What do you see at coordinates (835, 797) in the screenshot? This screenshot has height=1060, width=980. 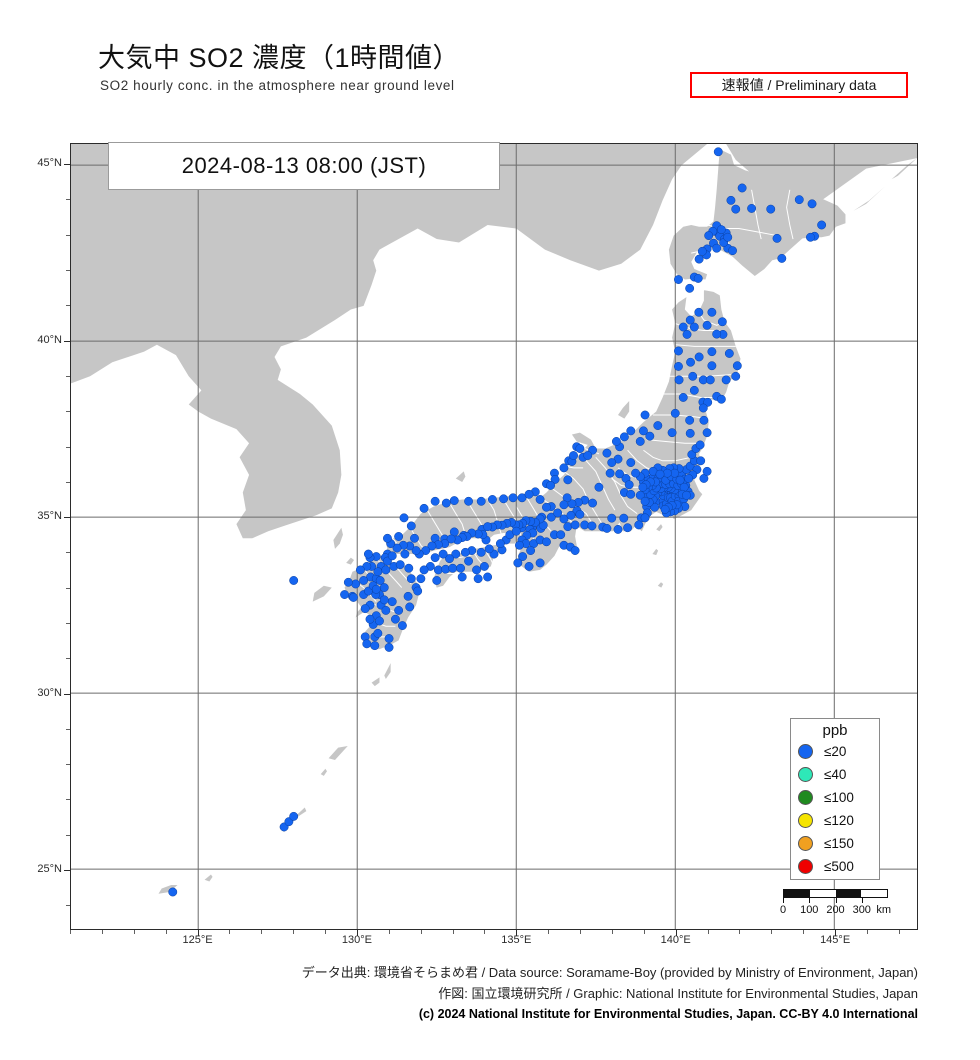 I see `legend-item: ≤100` at bounding box center [835, 797].